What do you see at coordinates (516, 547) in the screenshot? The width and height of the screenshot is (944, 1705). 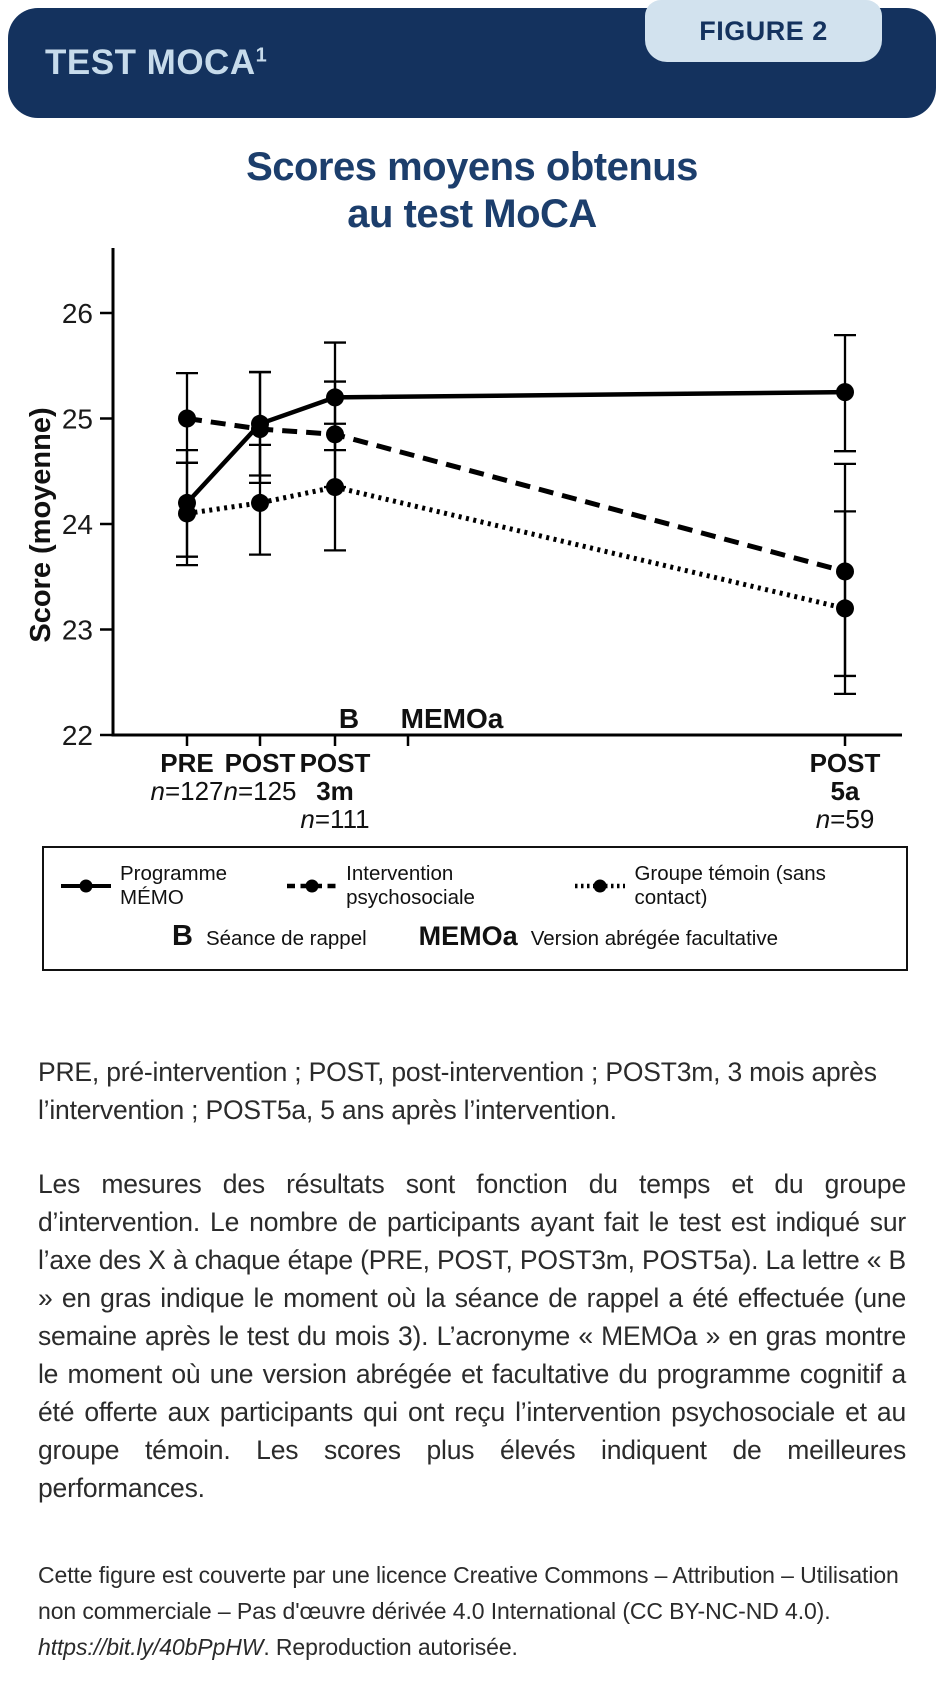 I see `series-line-dotted` at bounding box center [516, 547].